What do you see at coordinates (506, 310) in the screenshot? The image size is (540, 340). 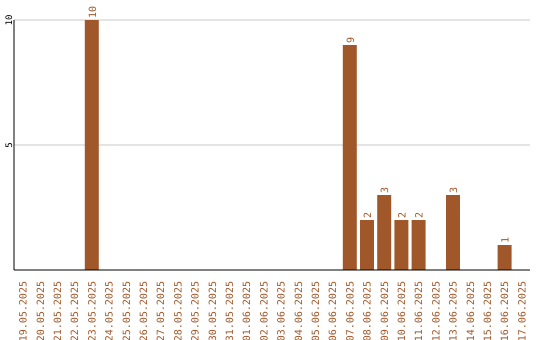 I see `x-tick-label: 16.06.2025` at bounding box center [506, 310].